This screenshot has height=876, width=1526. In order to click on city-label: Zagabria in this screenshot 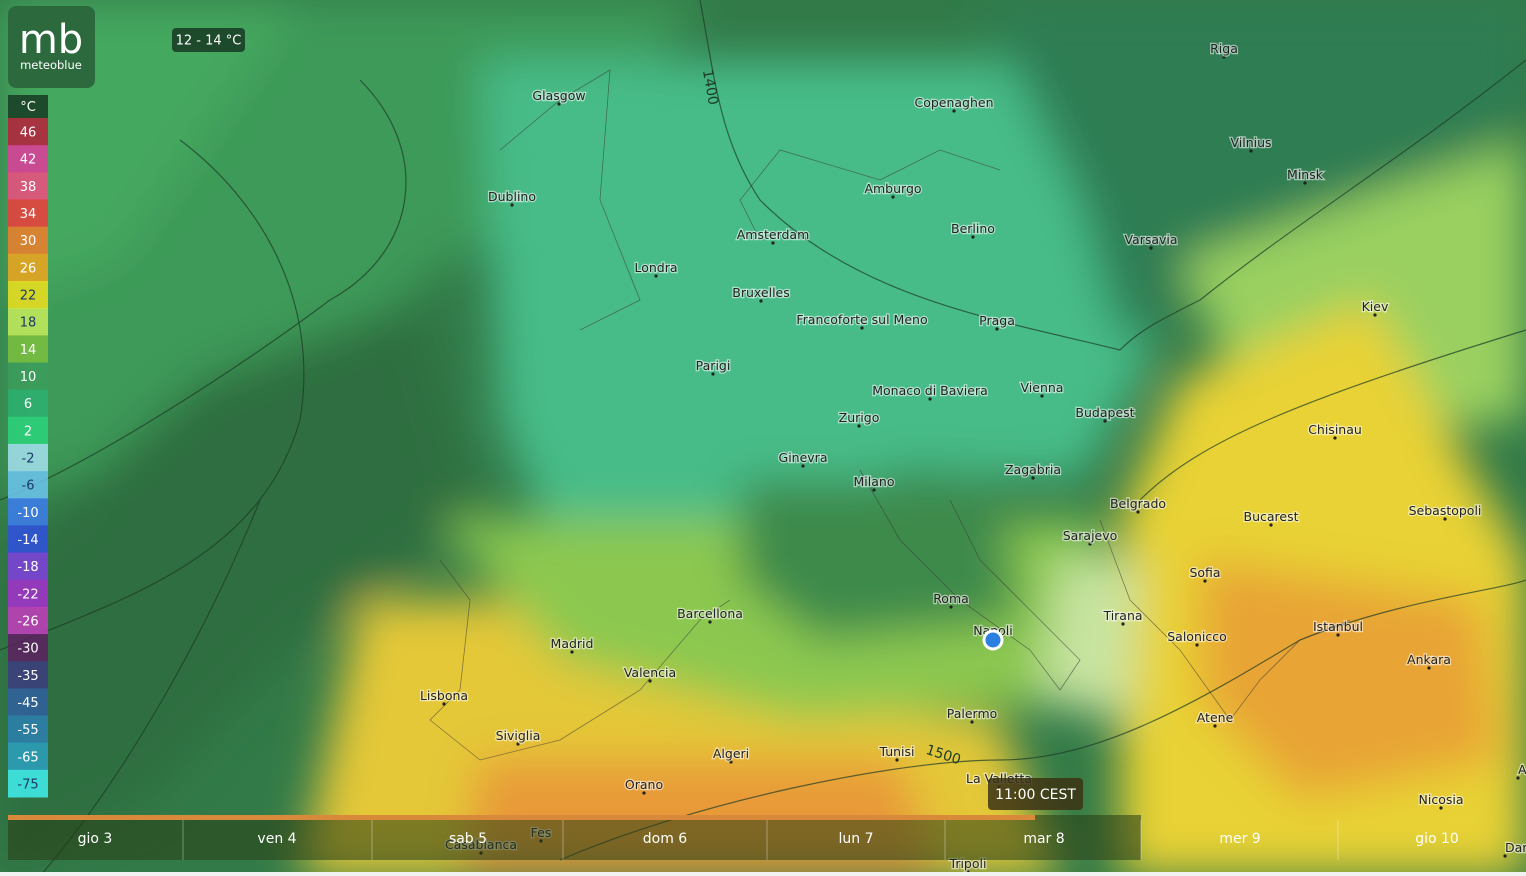, I will do `click(1033, 469)`.